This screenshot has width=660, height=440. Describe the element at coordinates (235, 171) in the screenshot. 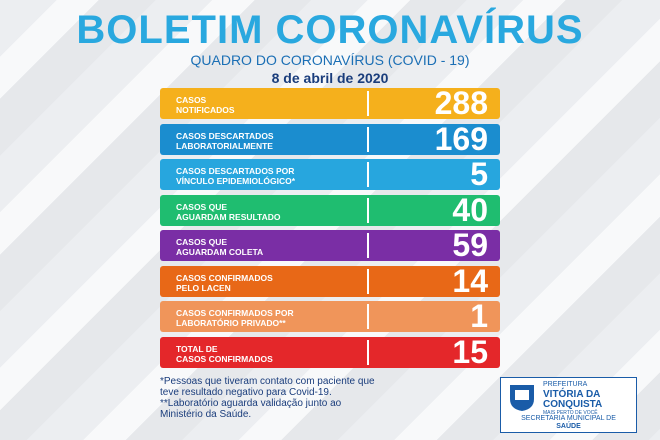

I see `label-line: CASOS DESCARTADOS POR` at that location.